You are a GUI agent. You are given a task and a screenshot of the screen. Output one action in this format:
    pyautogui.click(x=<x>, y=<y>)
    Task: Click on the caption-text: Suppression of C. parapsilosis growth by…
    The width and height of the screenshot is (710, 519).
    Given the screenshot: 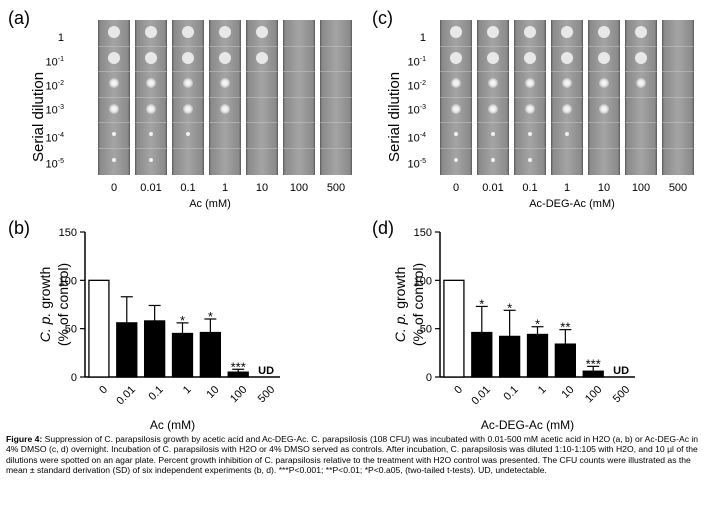 What is the action you would take?
    pyautogui.click(x=352, y=455)
    